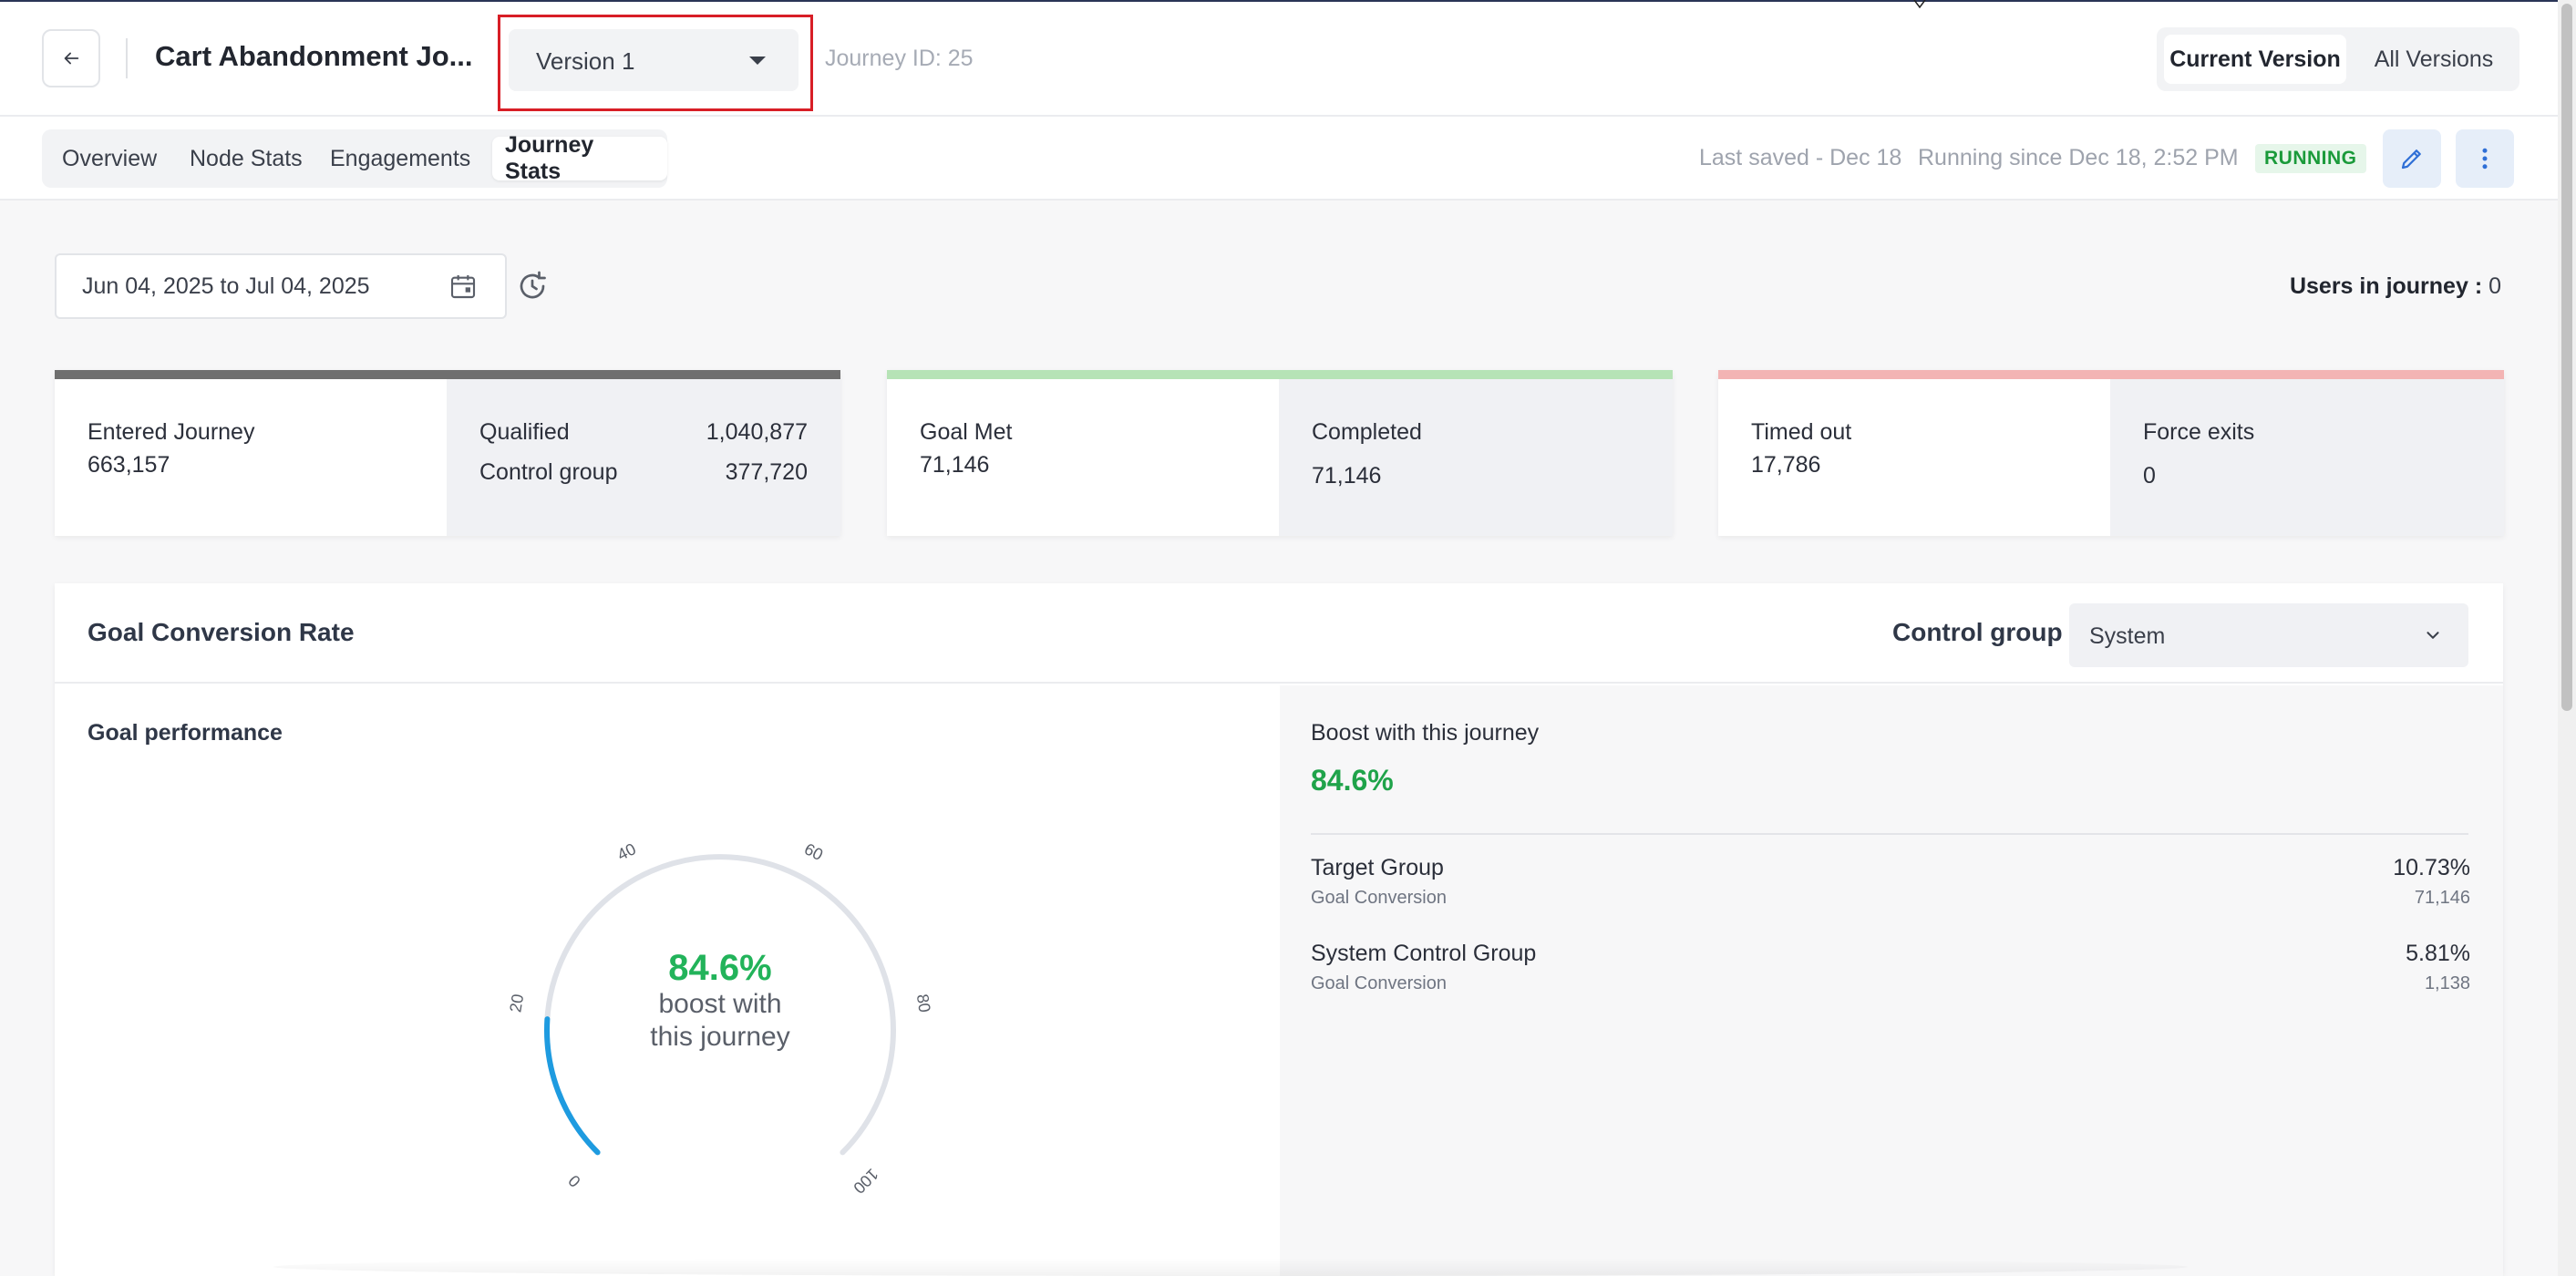 The width and height of the screenshot is (2576, 1276). Describe the element at coordinates (720, 968) in the screenshot. I see `gauge-value: 84.6%` at that location.